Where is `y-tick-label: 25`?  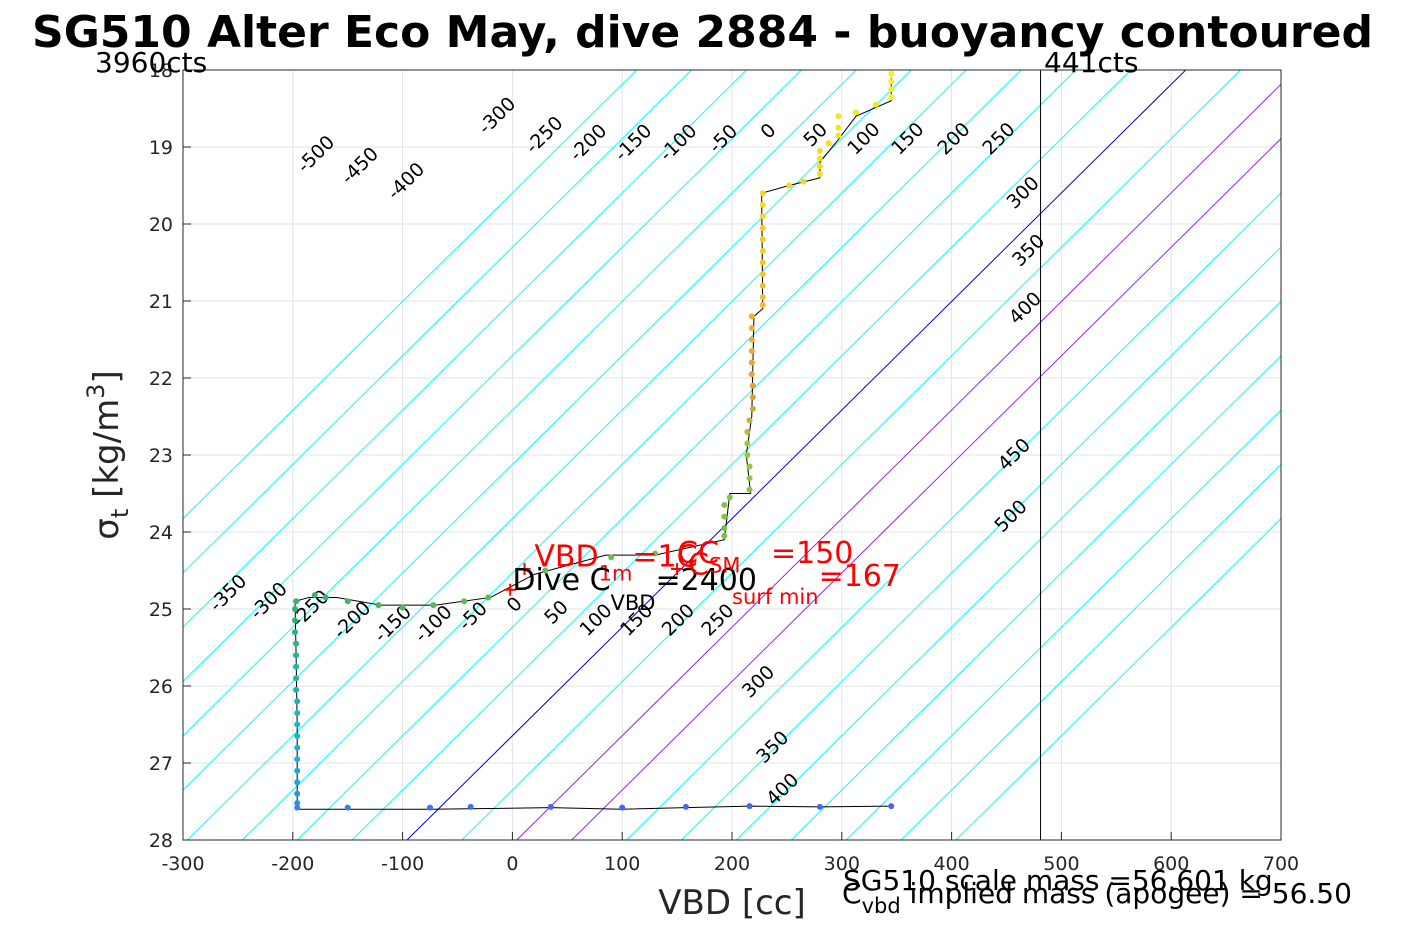 y-tick-label: 25 is located at coordinates (161, 610).